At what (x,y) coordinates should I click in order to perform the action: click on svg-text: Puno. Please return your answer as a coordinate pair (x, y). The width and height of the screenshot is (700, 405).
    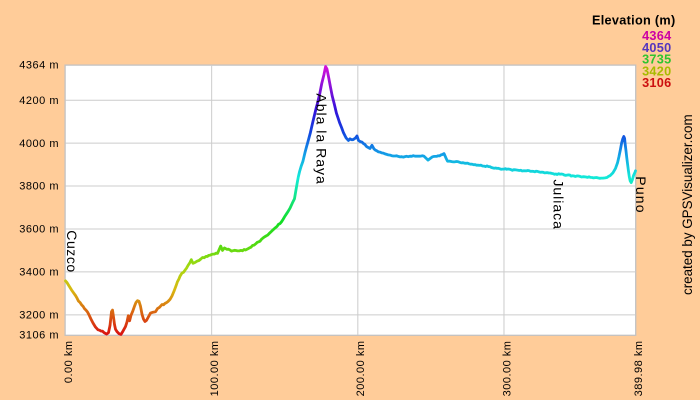
    Looking at the image, I should click on (641, 195).